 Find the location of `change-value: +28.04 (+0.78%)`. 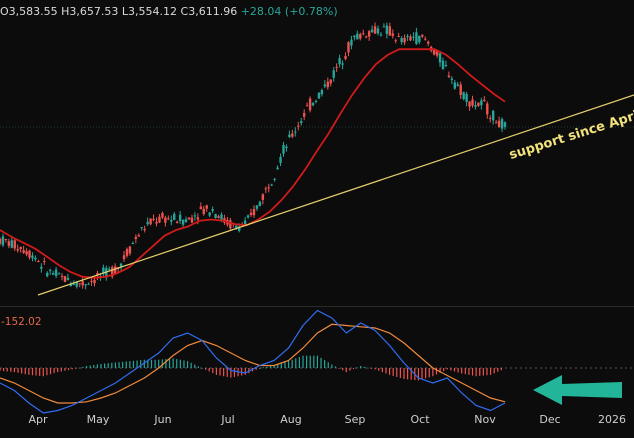

change-value: +28.04 (+0.78%) is located at coordinates (289, 11).